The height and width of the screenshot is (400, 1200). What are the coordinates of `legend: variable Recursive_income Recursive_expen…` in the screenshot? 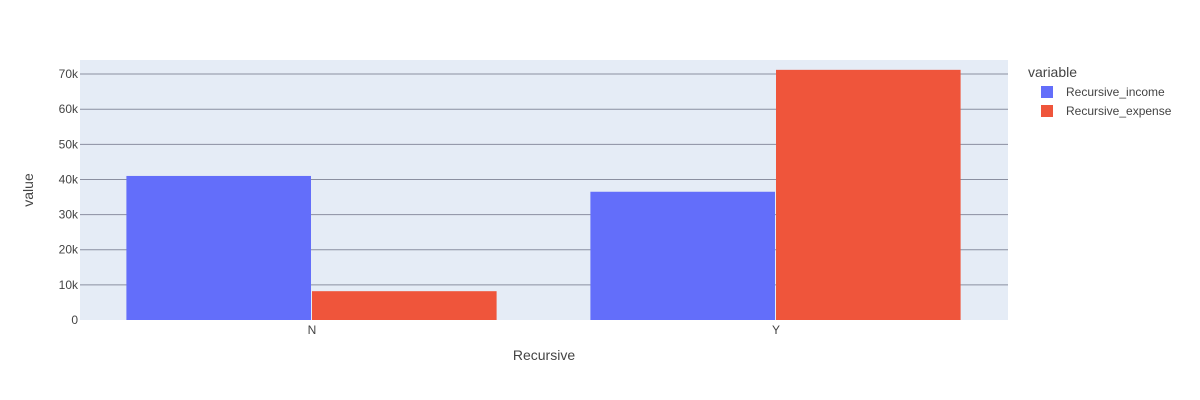 It's located at (1100, 91).